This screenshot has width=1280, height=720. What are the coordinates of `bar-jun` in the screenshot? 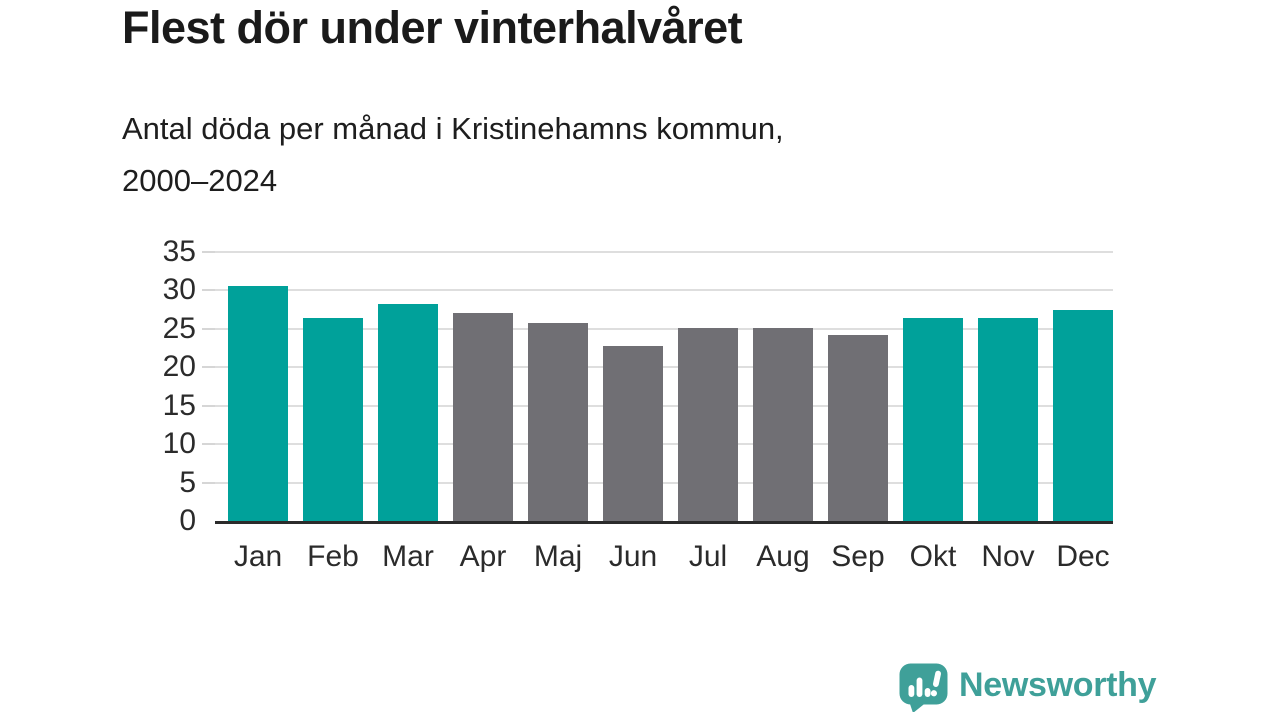 It's located at (633, 433).